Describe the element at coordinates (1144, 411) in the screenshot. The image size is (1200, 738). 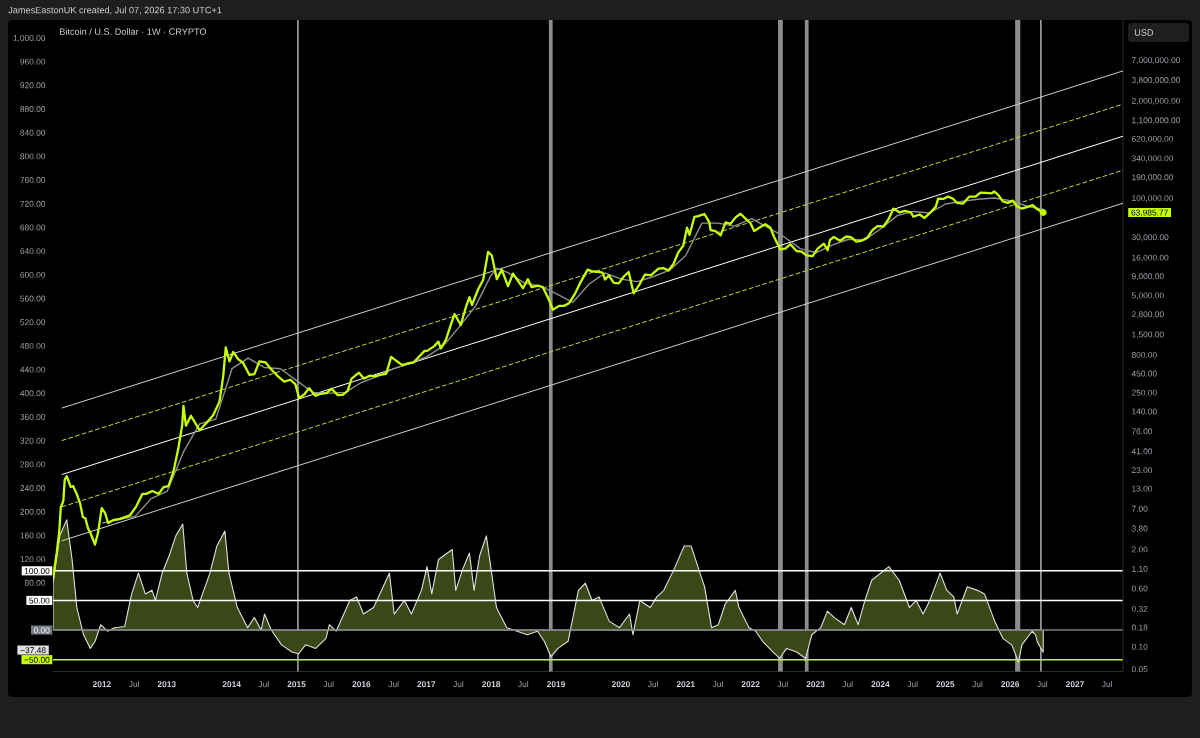
I see `y2-tick-label: 140.00` at that location.